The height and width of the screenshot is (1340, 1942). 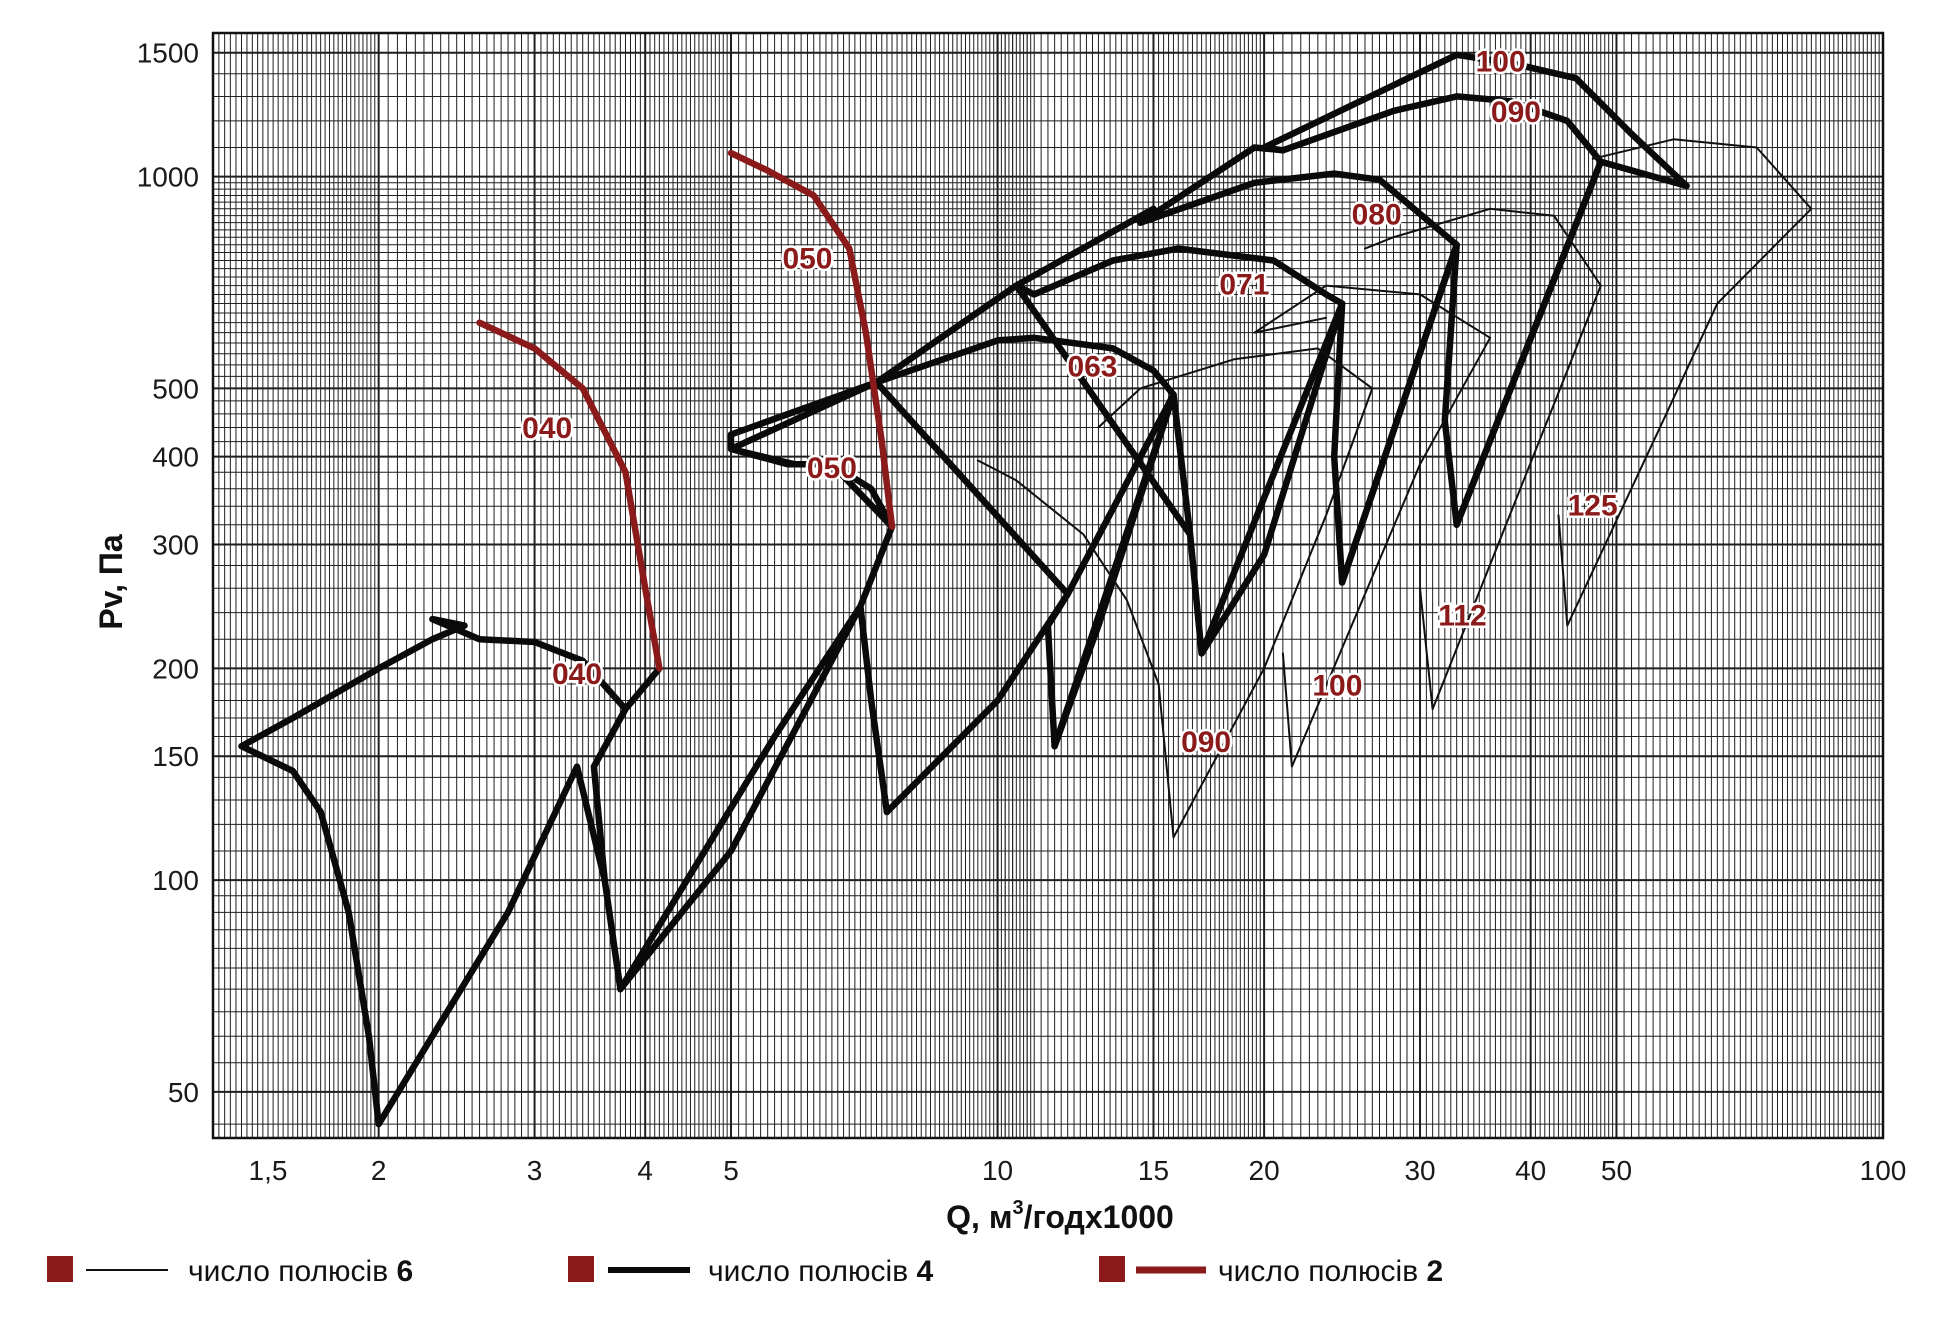 I want to click on y-tick-label: 100, so click(x=175, y=880).